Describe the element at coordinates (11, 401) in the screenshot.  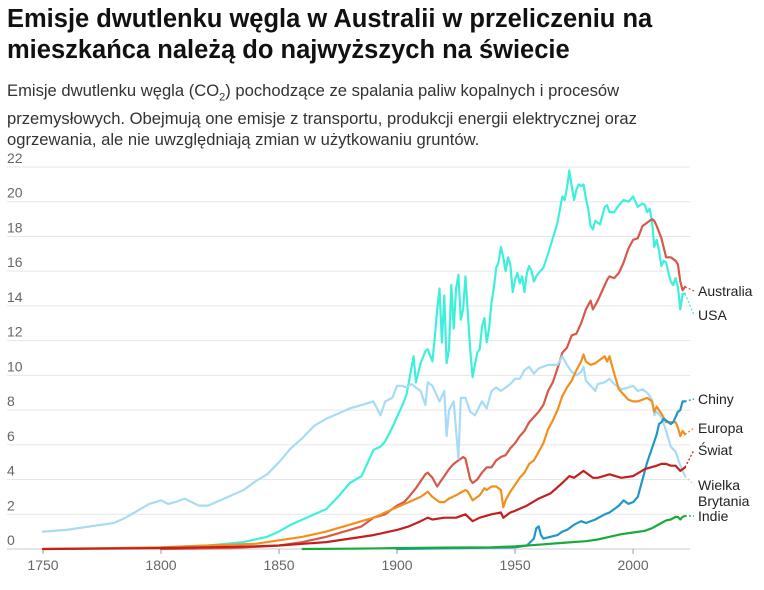
I see `y-tick-label-8: 8` at that location.